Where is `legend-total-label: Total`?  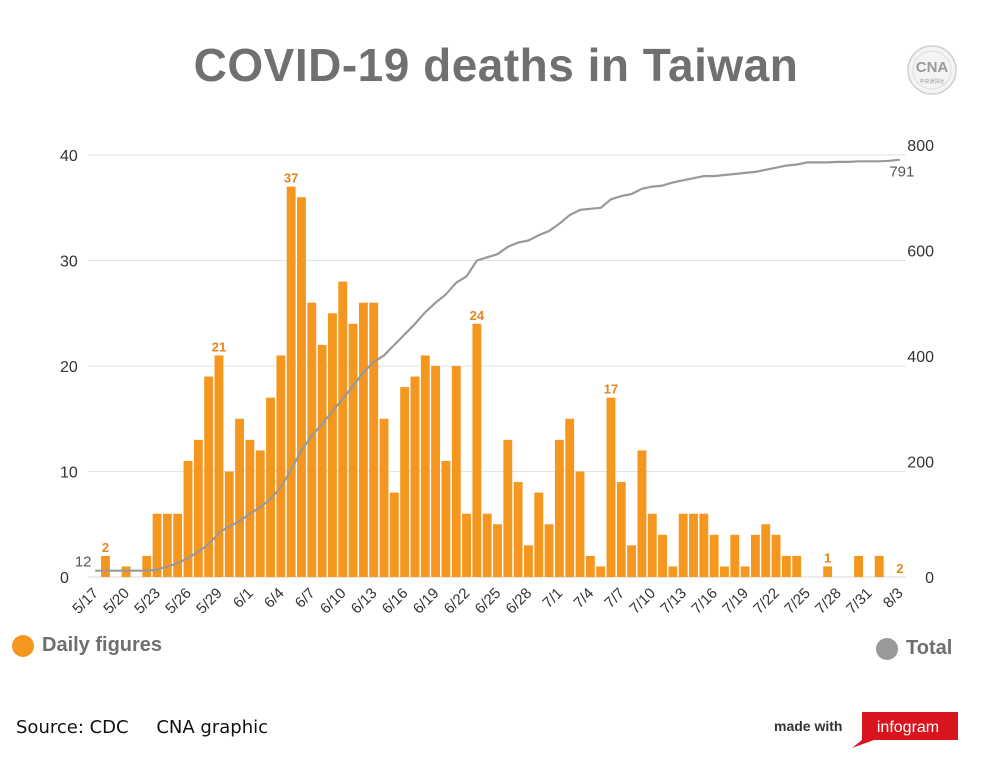 legend-total-label: Total is located at coordinates (929, 648).